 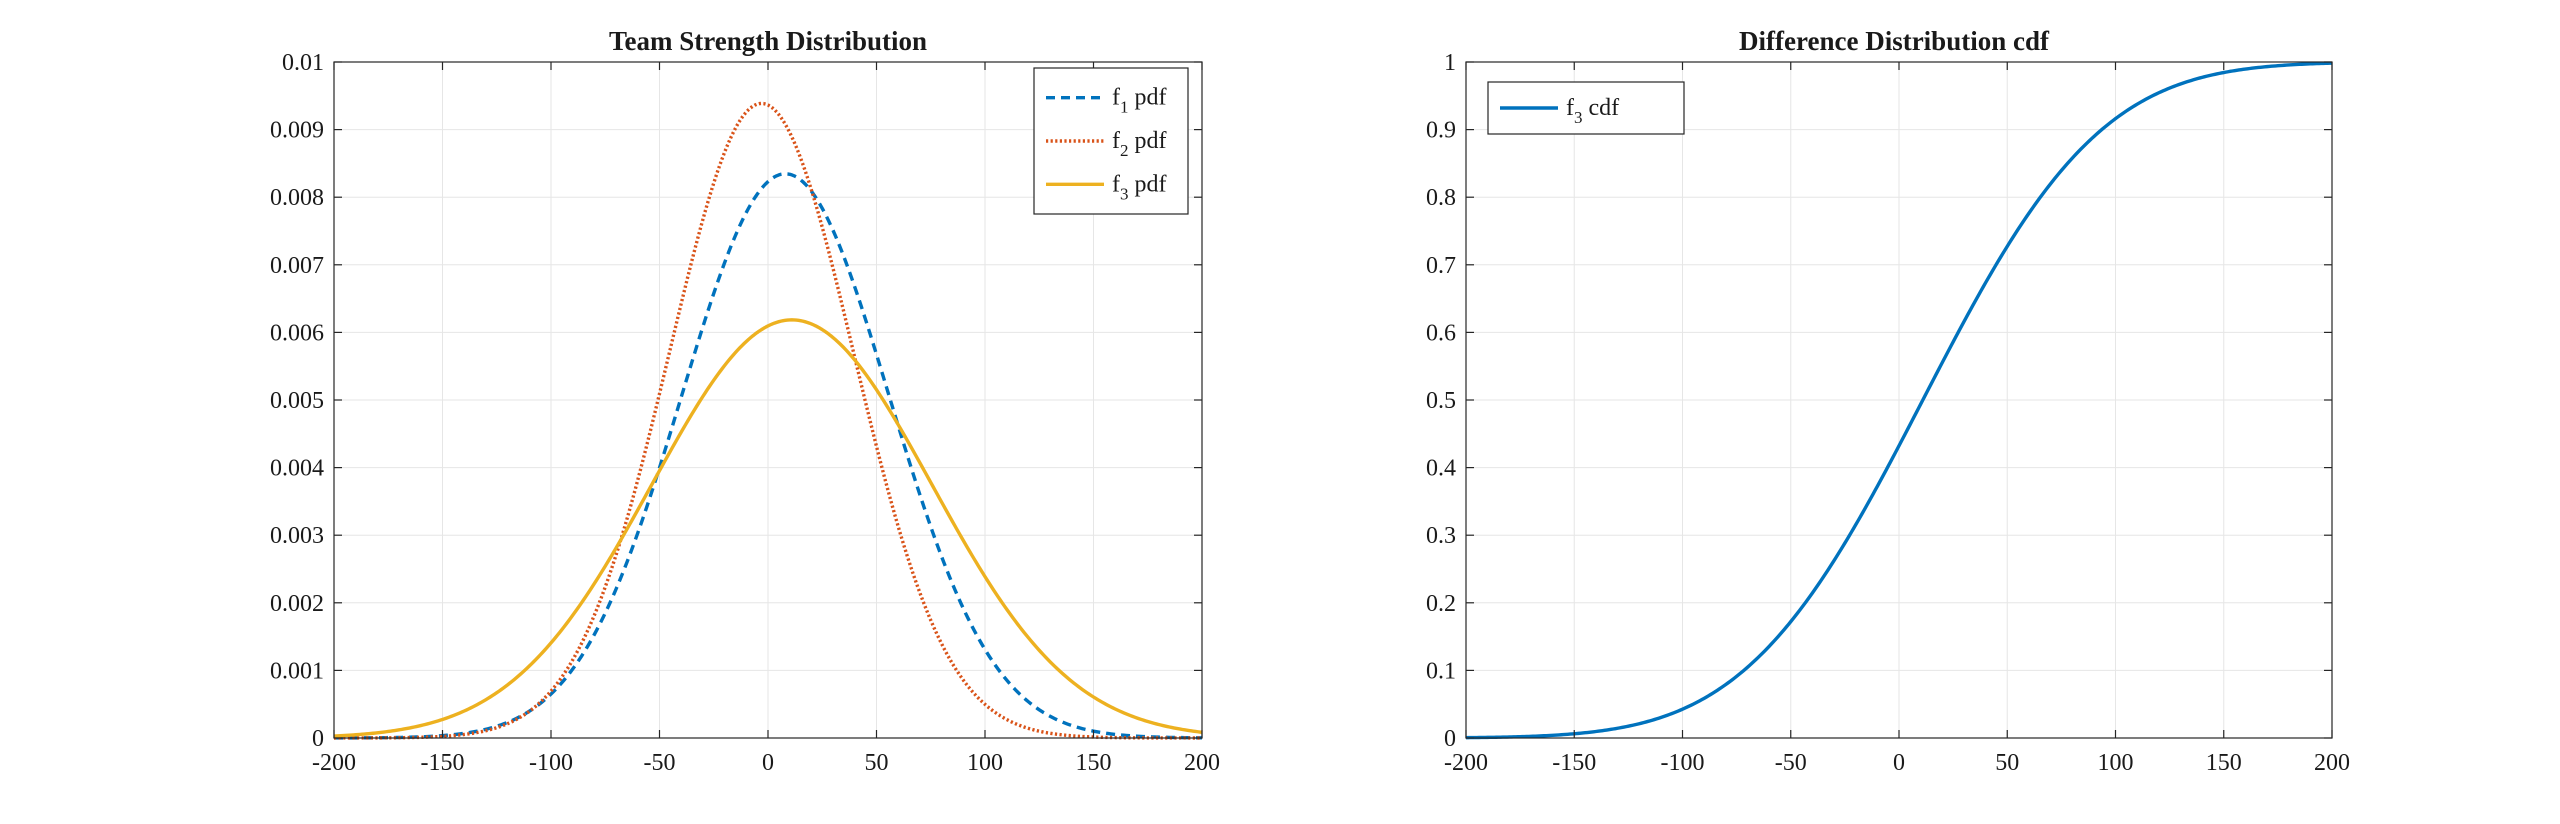 I want to click on y-tick-label: 0.008, so click(x=297, y=198).